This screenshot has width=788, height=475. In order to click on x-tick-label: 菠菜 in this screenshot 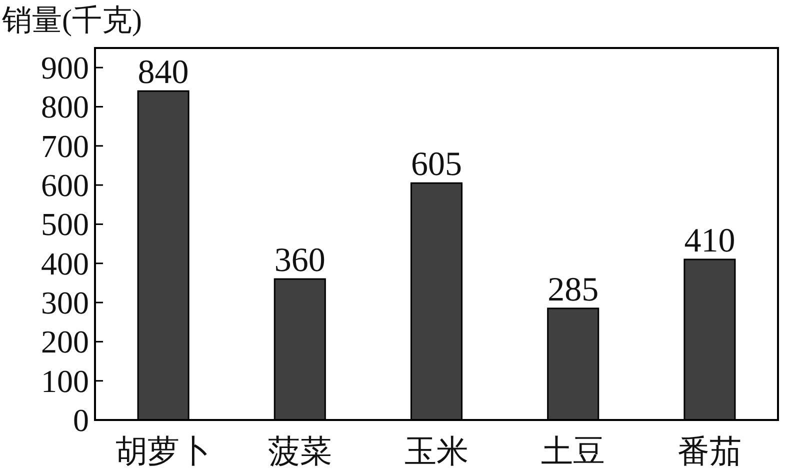, I will do `click(300, 451)`.